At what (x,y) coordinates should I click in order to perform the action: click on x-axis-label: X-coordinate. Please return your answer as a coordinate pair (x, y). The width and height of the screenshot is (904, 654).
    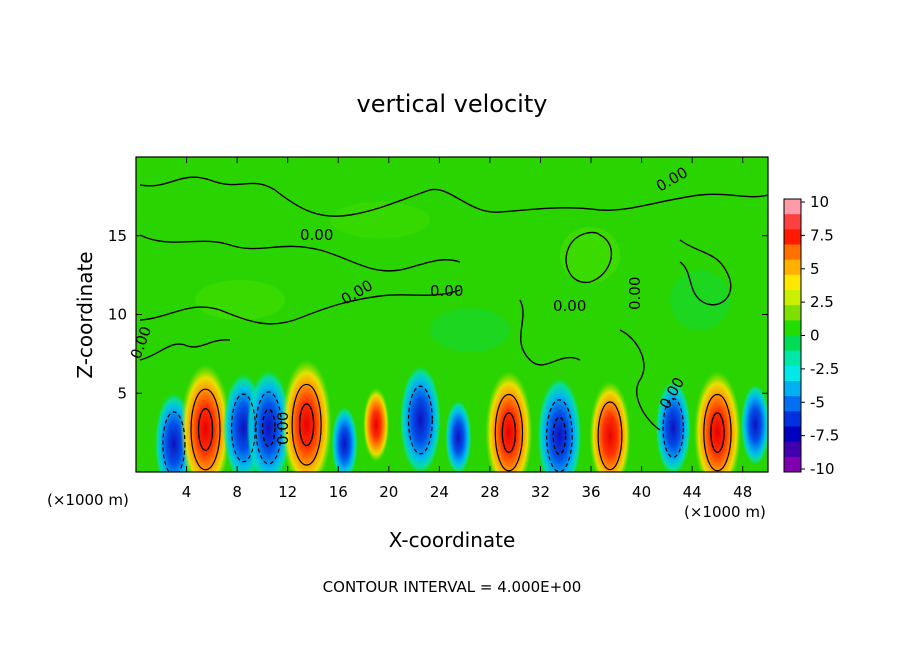
    Looking at the image, I should click on (452, 540).